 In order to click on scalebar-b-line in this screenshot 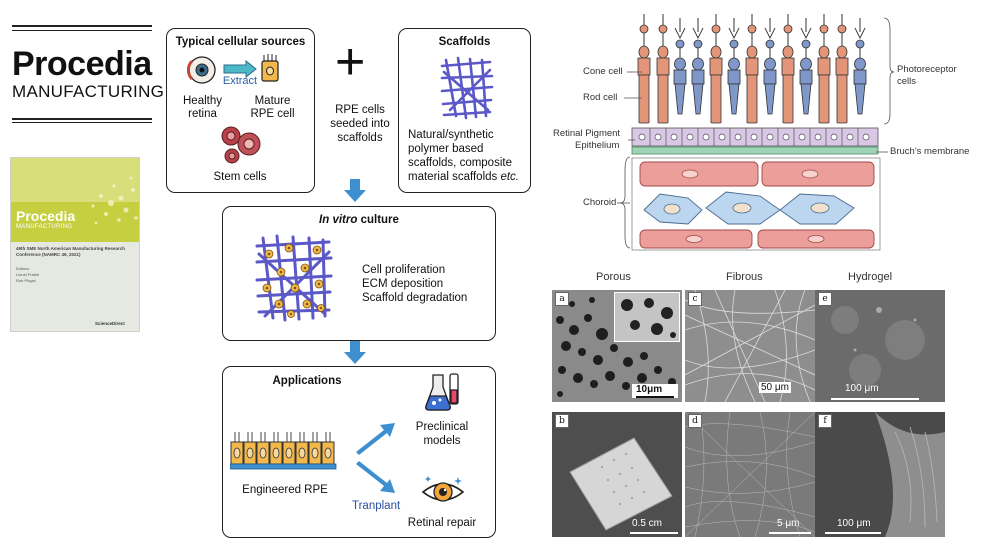, I will do `click(654, 533)`.